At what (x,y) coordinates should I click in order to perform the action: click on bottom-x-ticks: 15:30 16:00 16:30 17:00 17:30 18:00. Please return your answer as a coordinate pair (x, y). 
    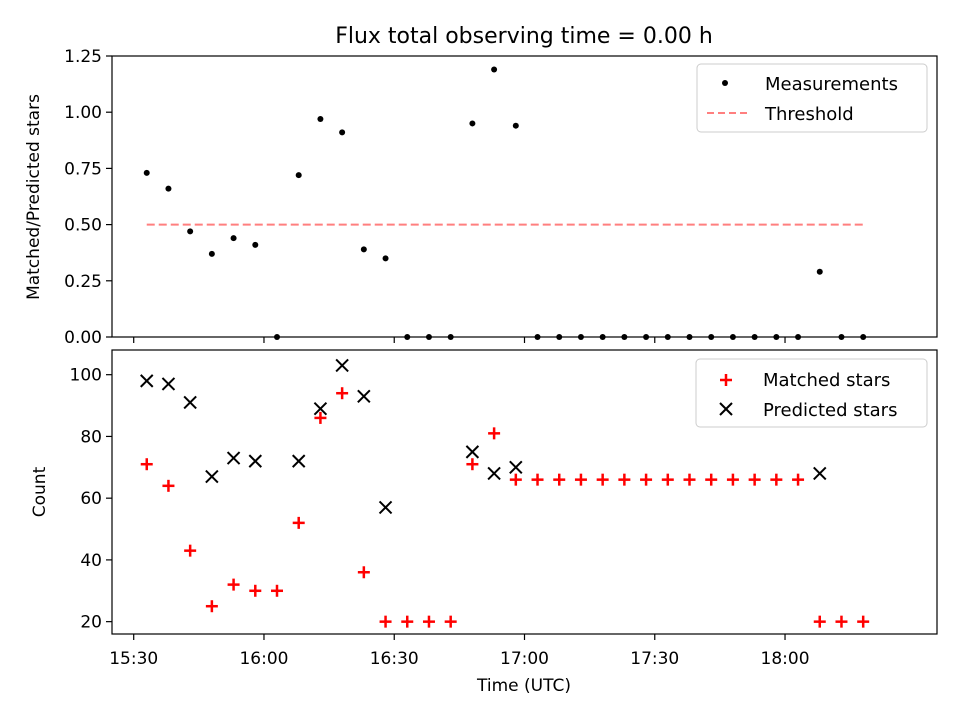
    Looking at the image, I should click on (459, 651).